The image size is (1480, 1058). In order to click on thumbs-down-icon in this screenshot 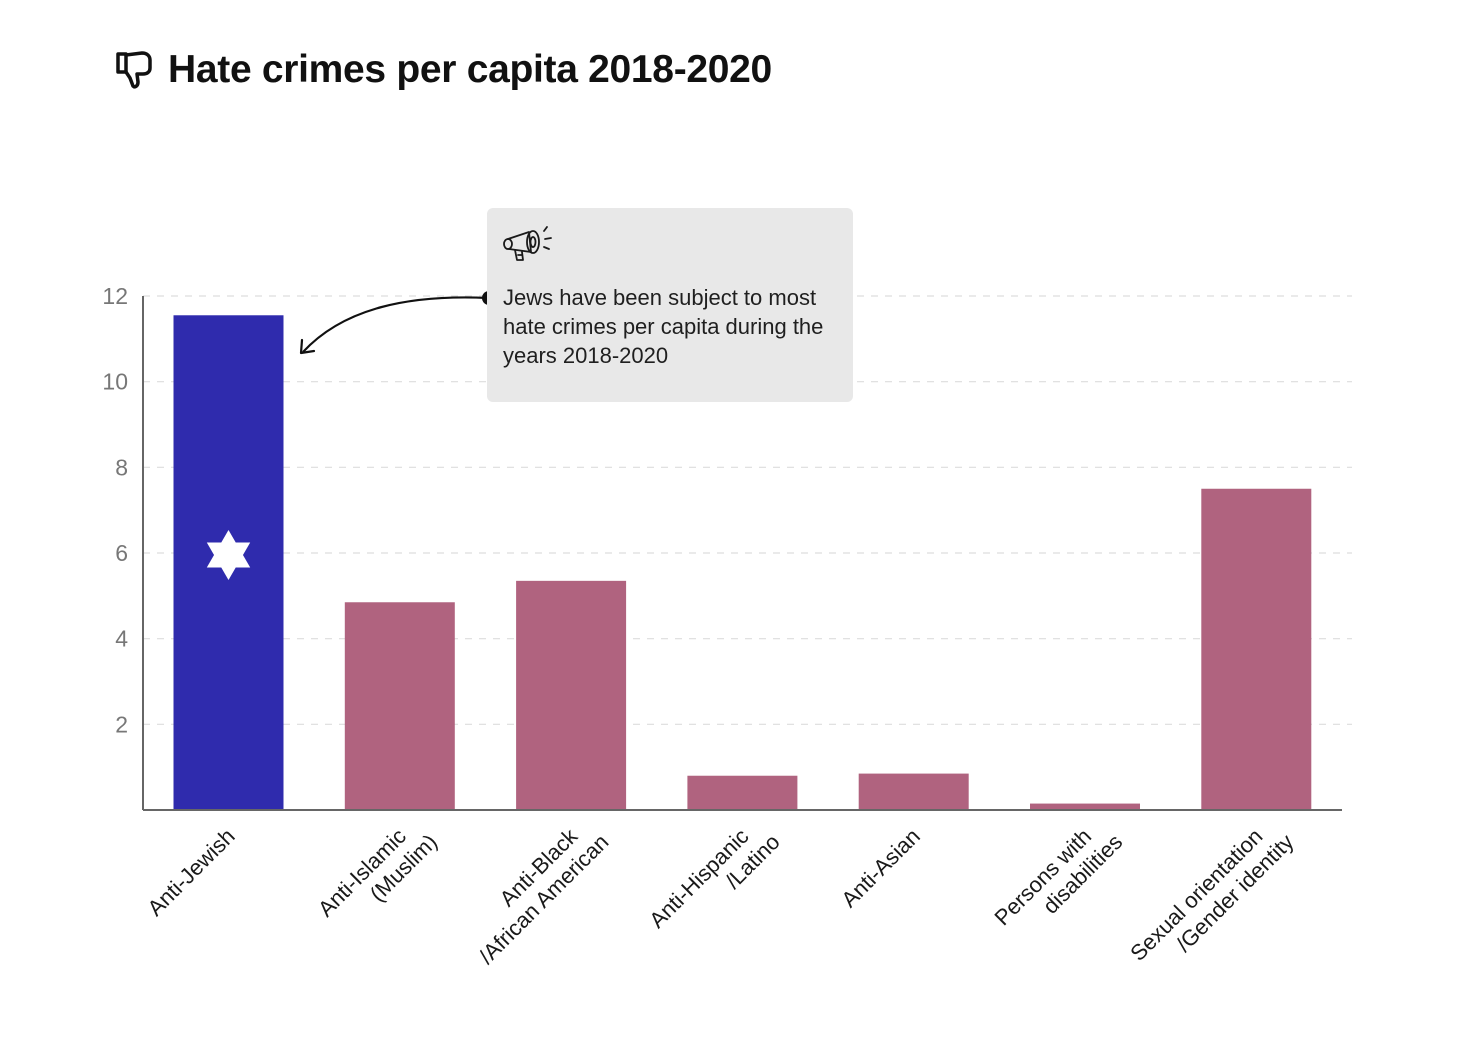, I will do `click(134, 70)`.